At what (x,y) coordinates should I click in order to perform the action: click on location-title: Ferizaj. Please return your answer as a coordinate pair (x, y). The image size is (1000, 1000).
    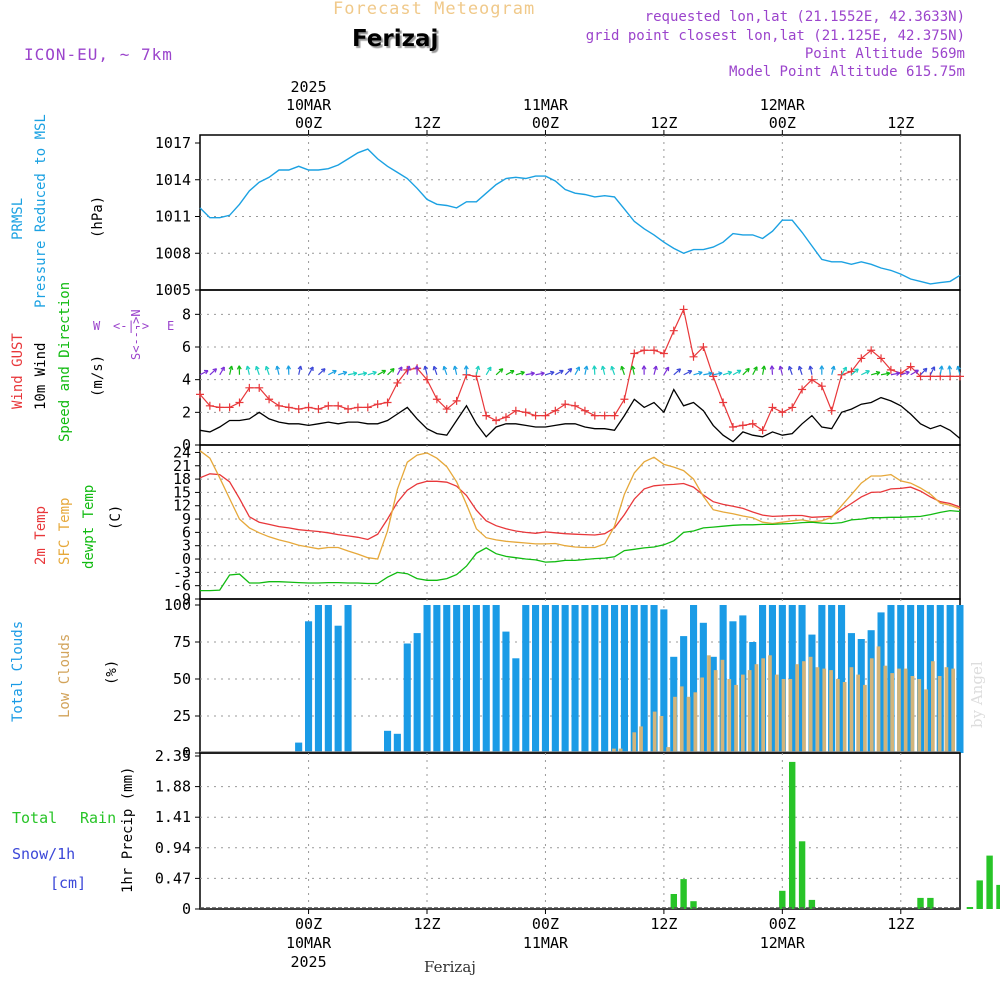
    Looking at the image, I should click on (395, 39).